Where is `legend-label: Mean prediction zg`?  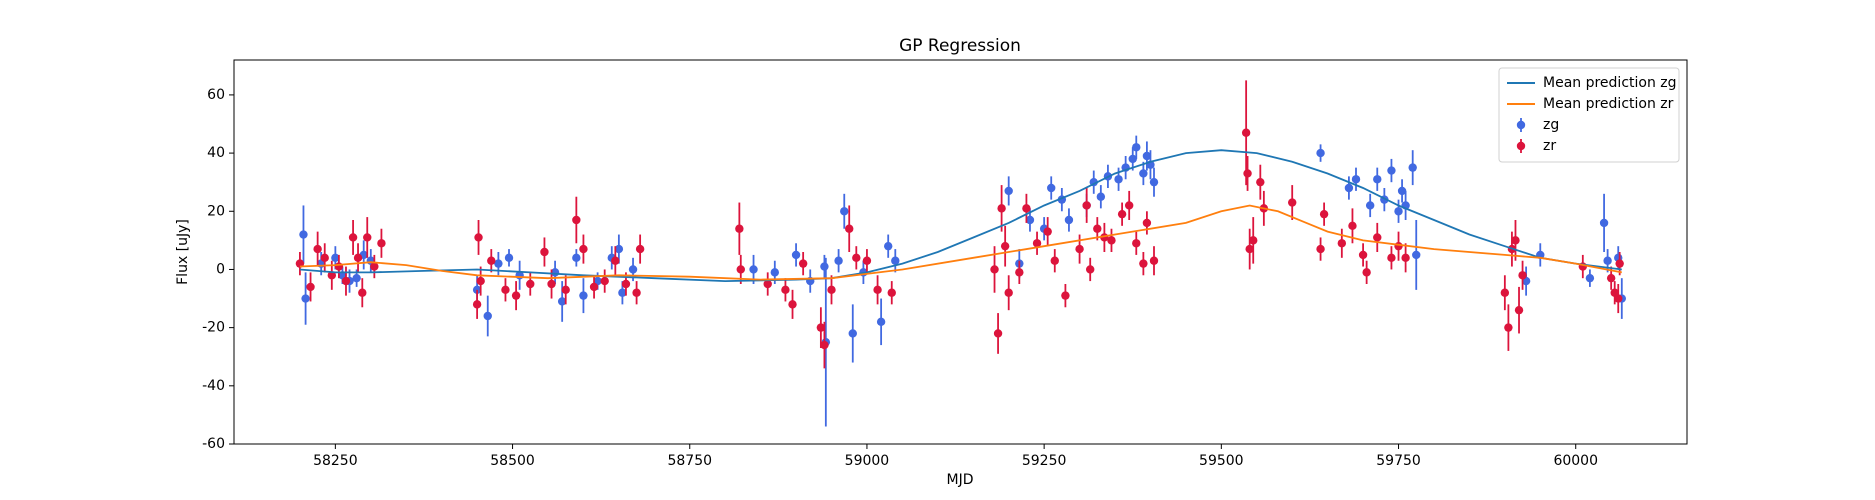 legend-label: Mean prediction zg is located at coordinates (1610, 83).